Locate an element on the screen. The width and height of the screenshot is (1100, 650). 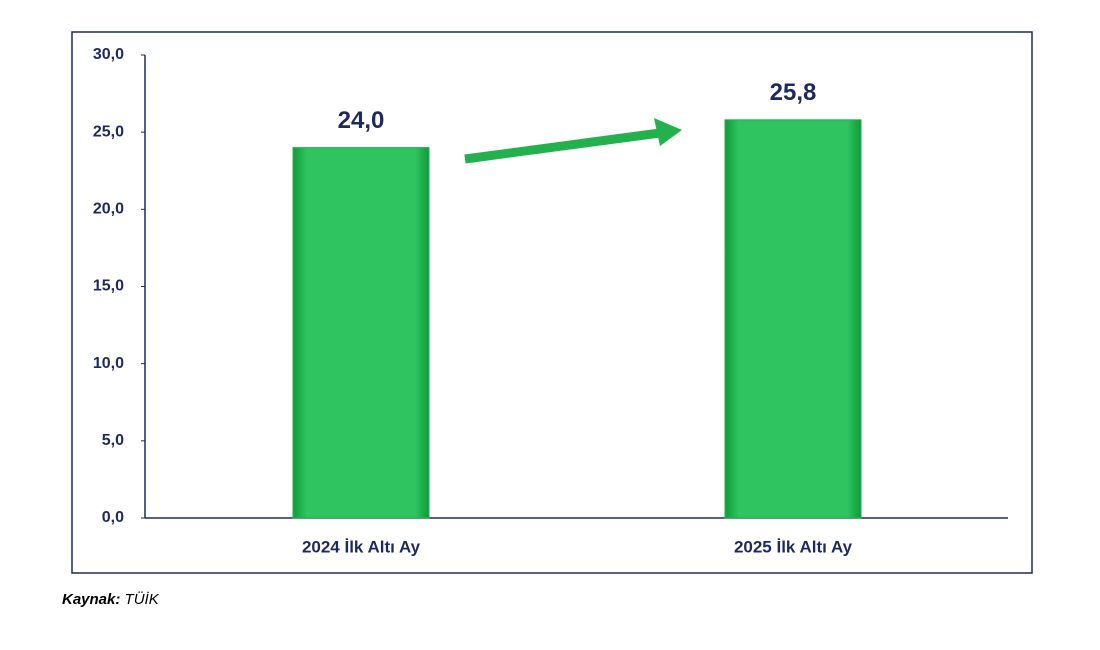
trend-arrow is located at coordinates (573, 141).